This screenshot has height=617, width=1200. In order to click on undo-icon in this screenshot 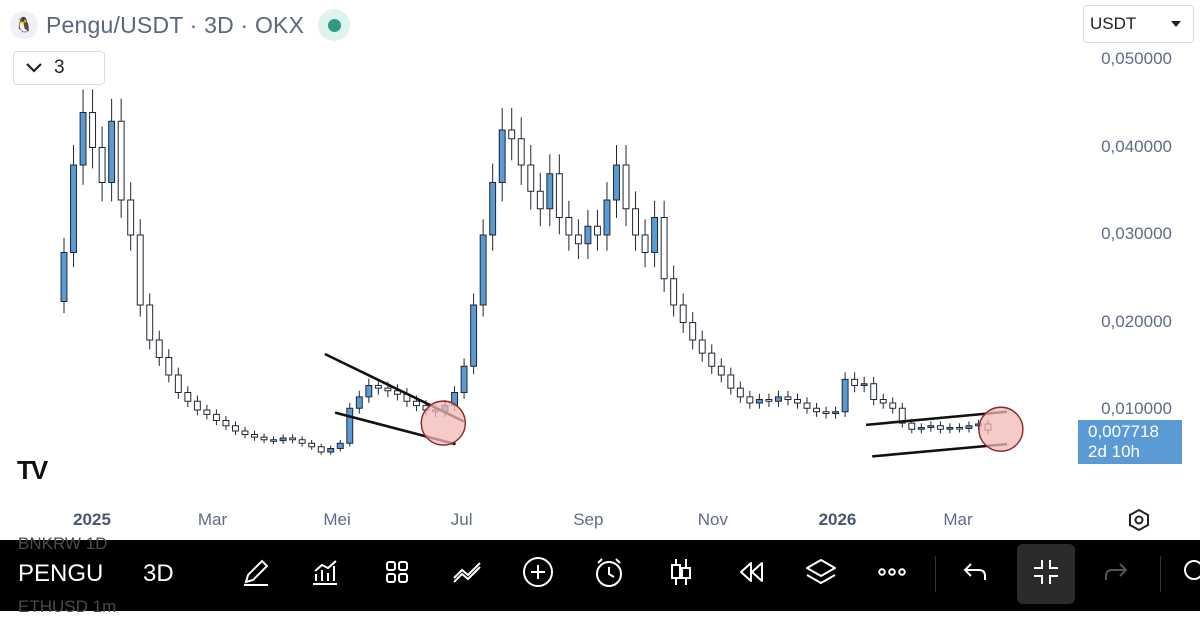, I will do `click(975, 572)`.